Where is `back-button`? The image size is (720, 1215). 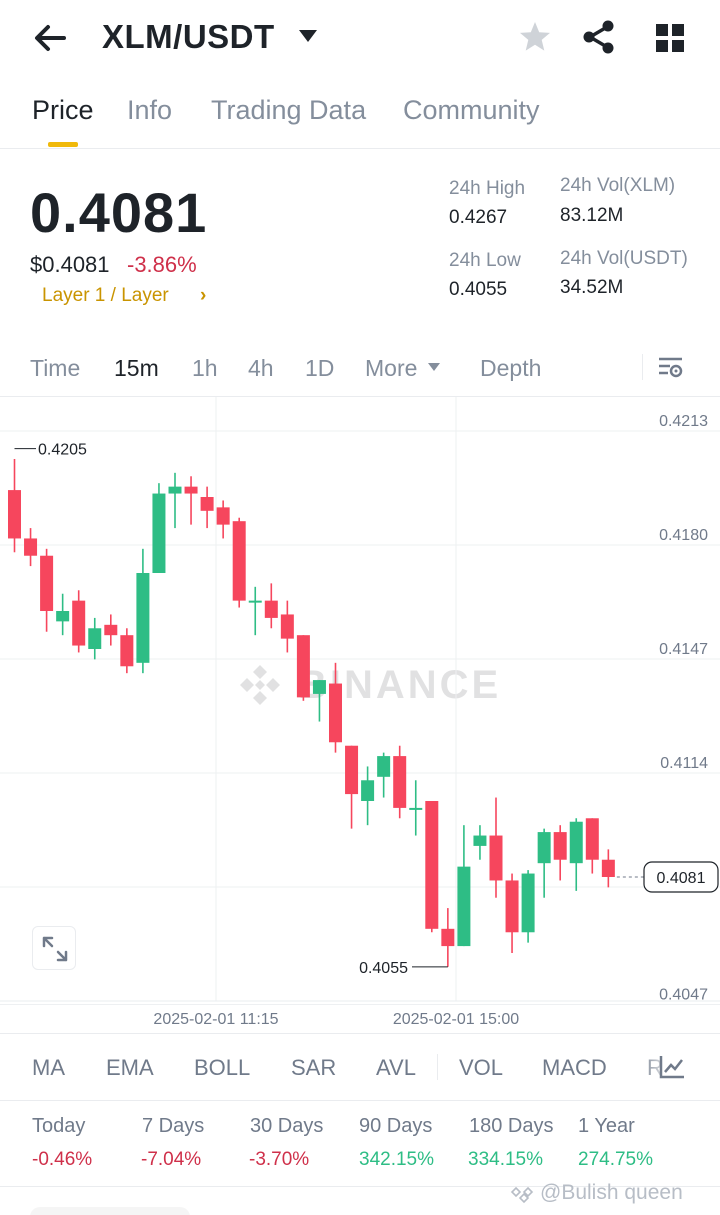
back-button is located at coordinates (50, 38).